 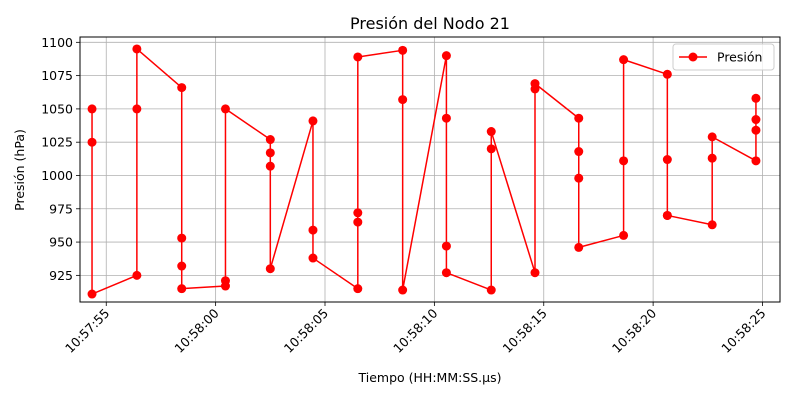 What do you see at coordinates (57, 108) in the screenshot?
I see `y-tick-label: 1050` at bounding box center [57, 108].